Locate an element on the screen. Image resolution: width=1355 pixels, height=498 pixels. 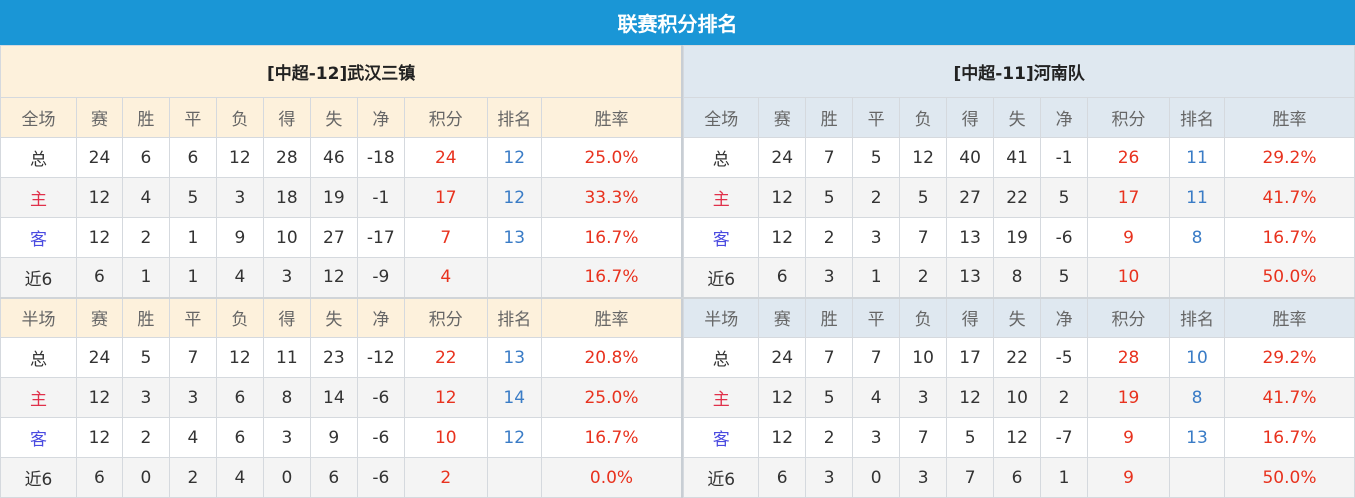
goals-against-cell: 22 is located at coordinates (1017, 357).